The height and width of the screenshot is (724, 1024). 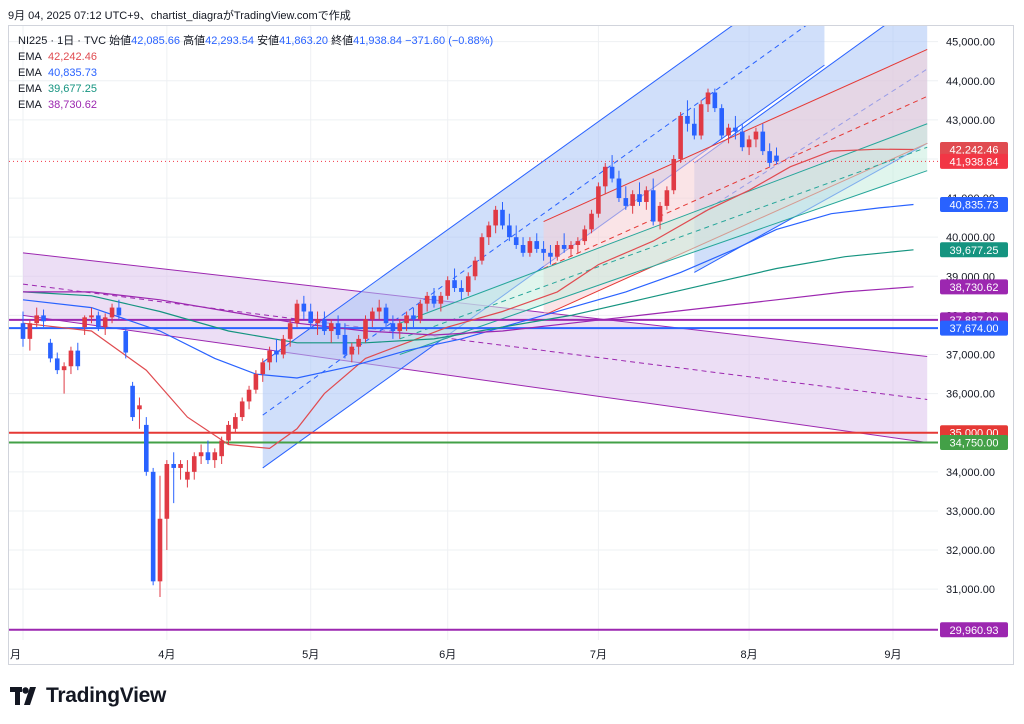 I want to click on price-badge: 42,242.46, so click(x=974, y=149).